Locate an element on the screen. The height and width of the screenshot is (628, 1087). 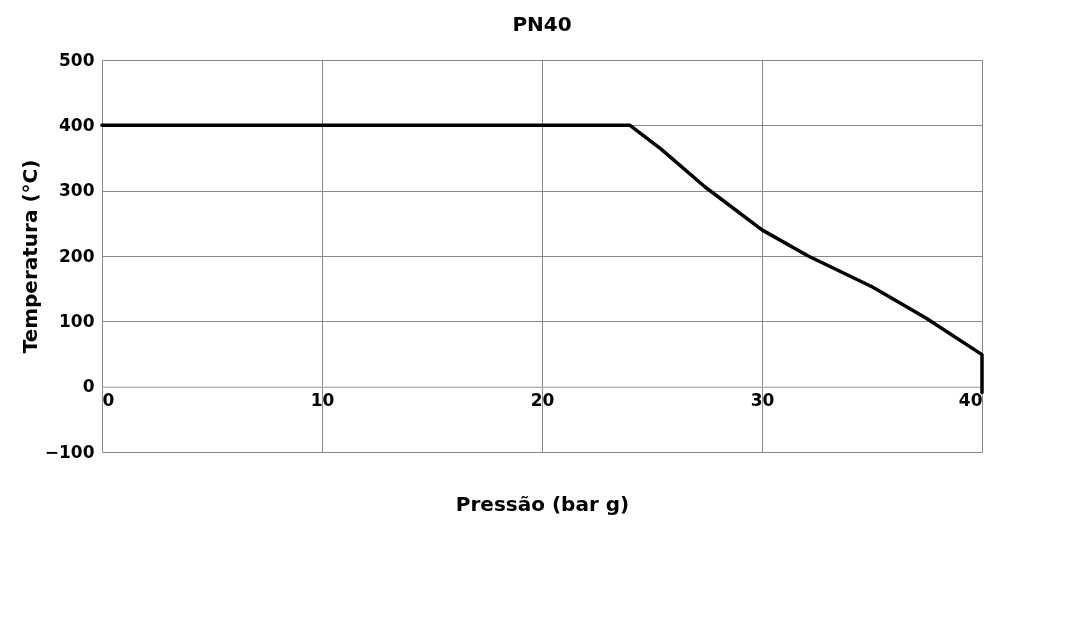
x-axis-title: Pressão (bar g) is located at coordinates (542, 503).